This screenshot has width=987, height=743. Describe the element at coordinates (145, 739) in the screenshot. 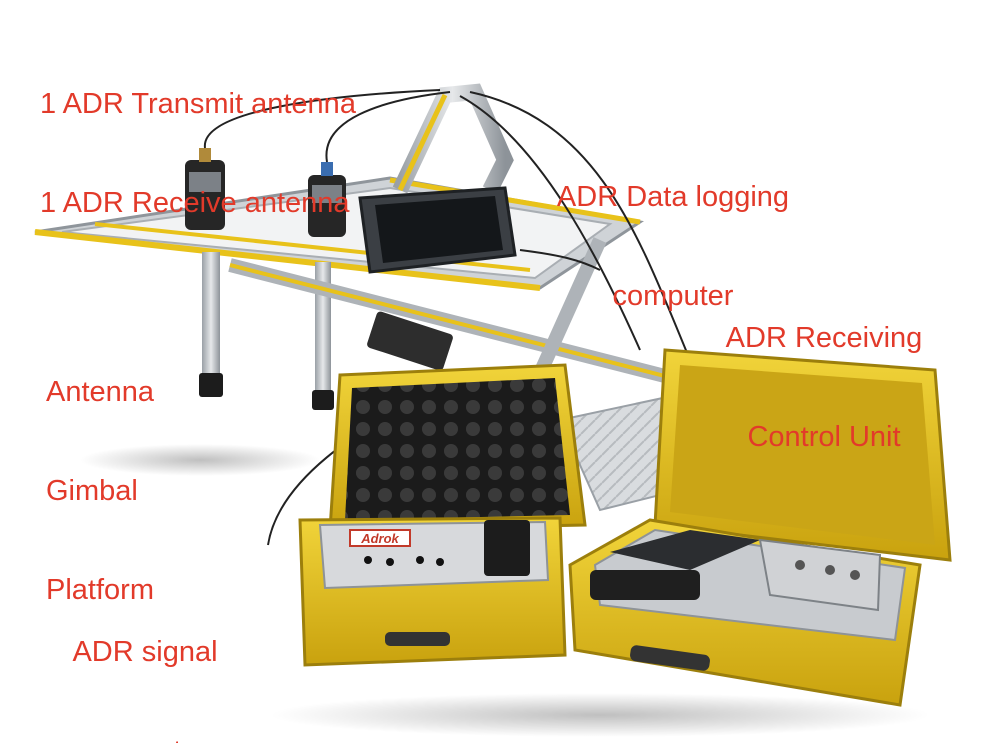

I see `label-signal-line2: generator` at that location.